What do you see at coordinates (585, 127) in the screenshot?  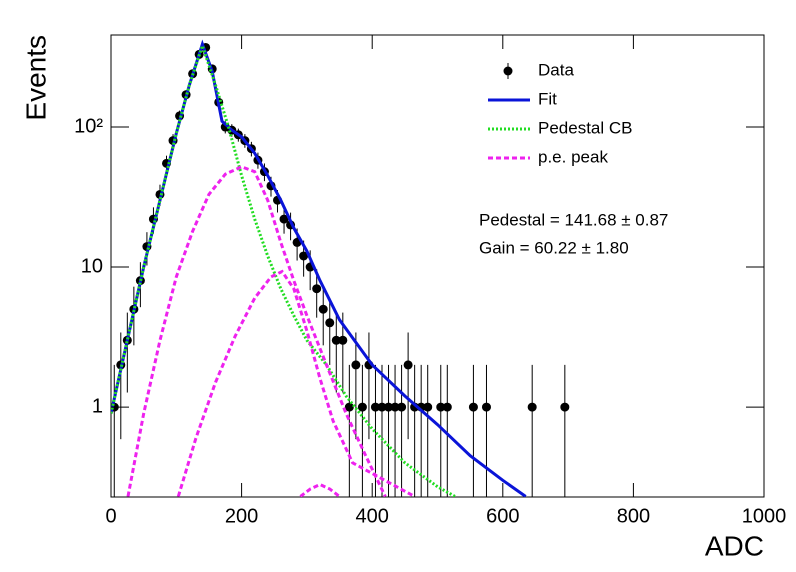 I see `legend-label: Pedestal CB` at bounding box center [585, 127].